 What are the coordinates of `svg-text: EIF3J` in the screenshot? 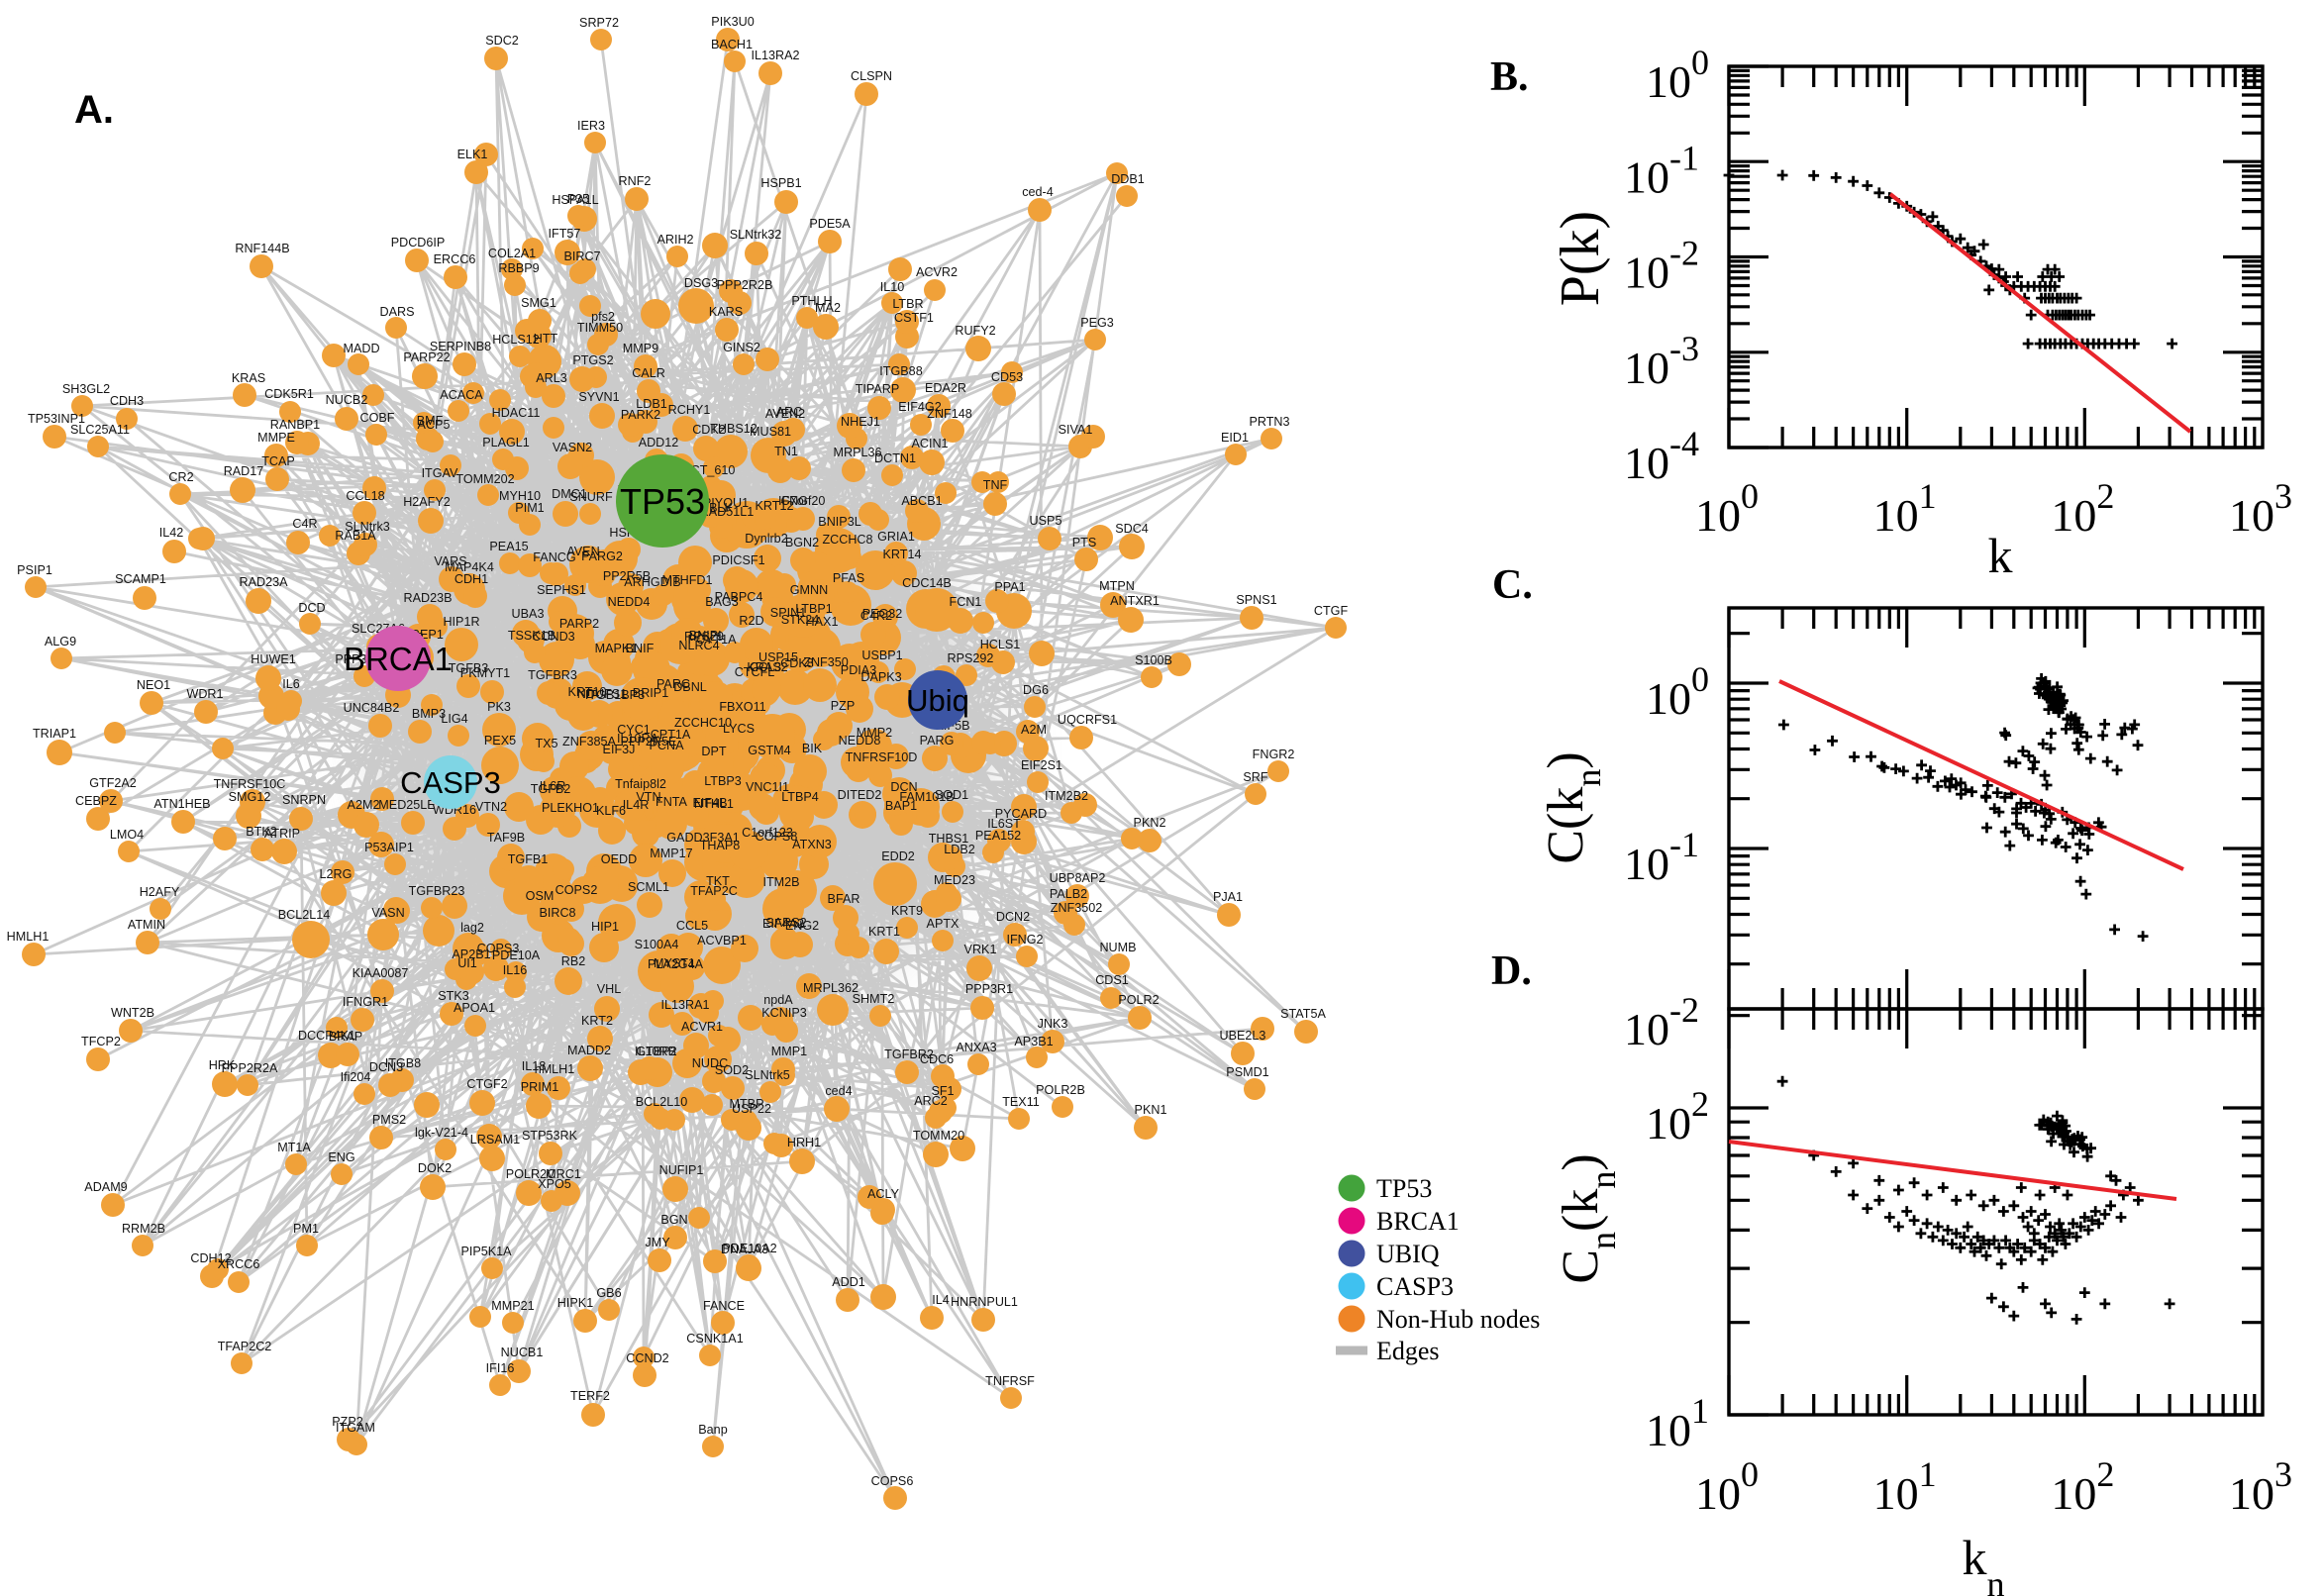 It's located at (620, 749).